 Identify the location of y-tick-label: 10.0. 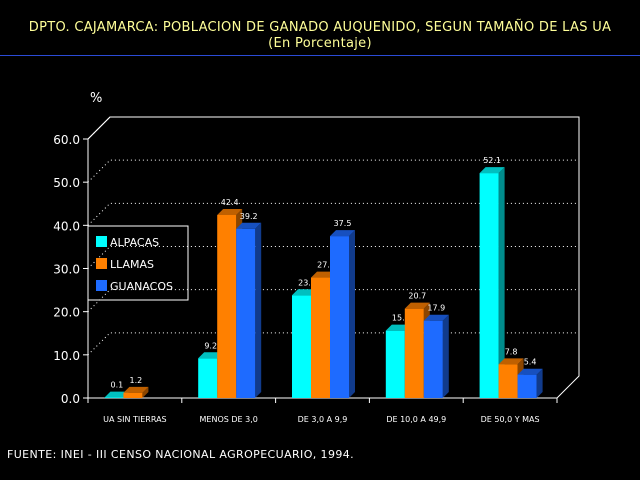
(66, 356).